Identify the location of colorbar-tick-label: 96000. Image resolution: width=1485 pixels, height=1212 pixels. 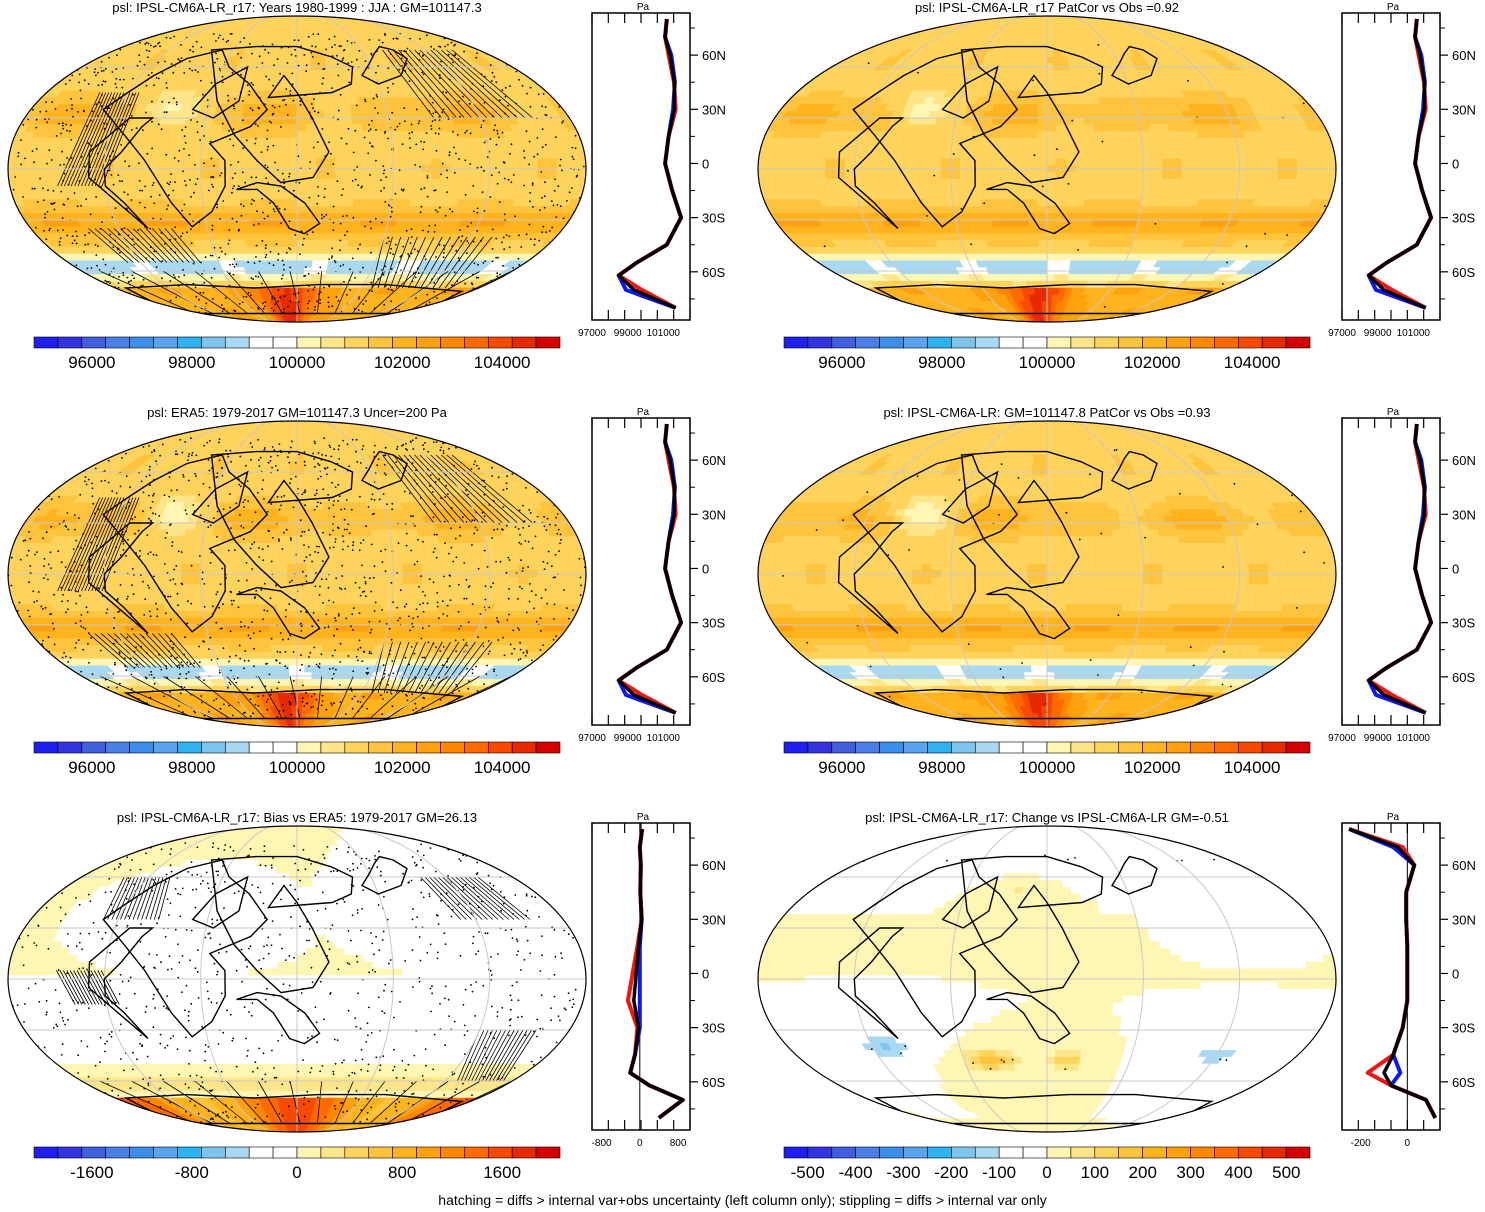
(841, 767).